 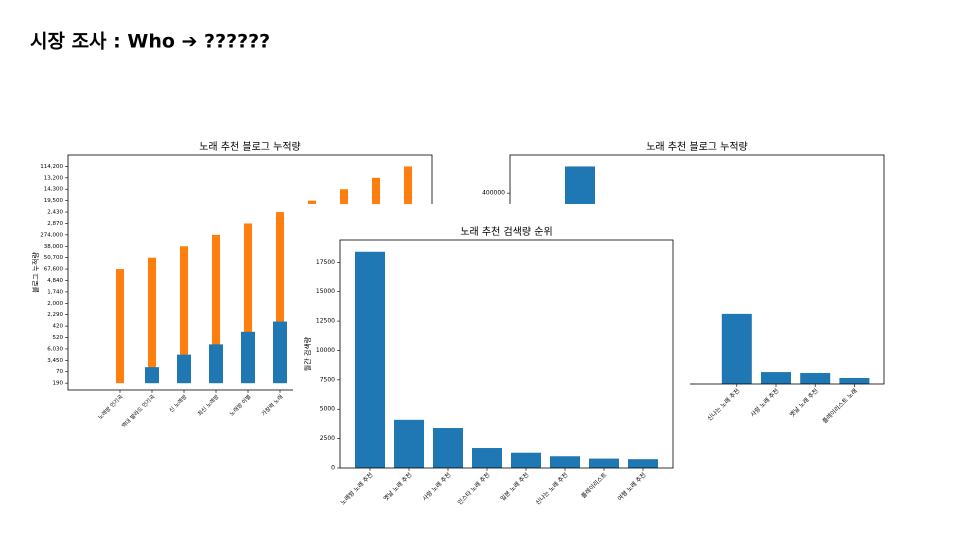 I want to click on y-tick-label: 15000, so click(x=325, y=291).